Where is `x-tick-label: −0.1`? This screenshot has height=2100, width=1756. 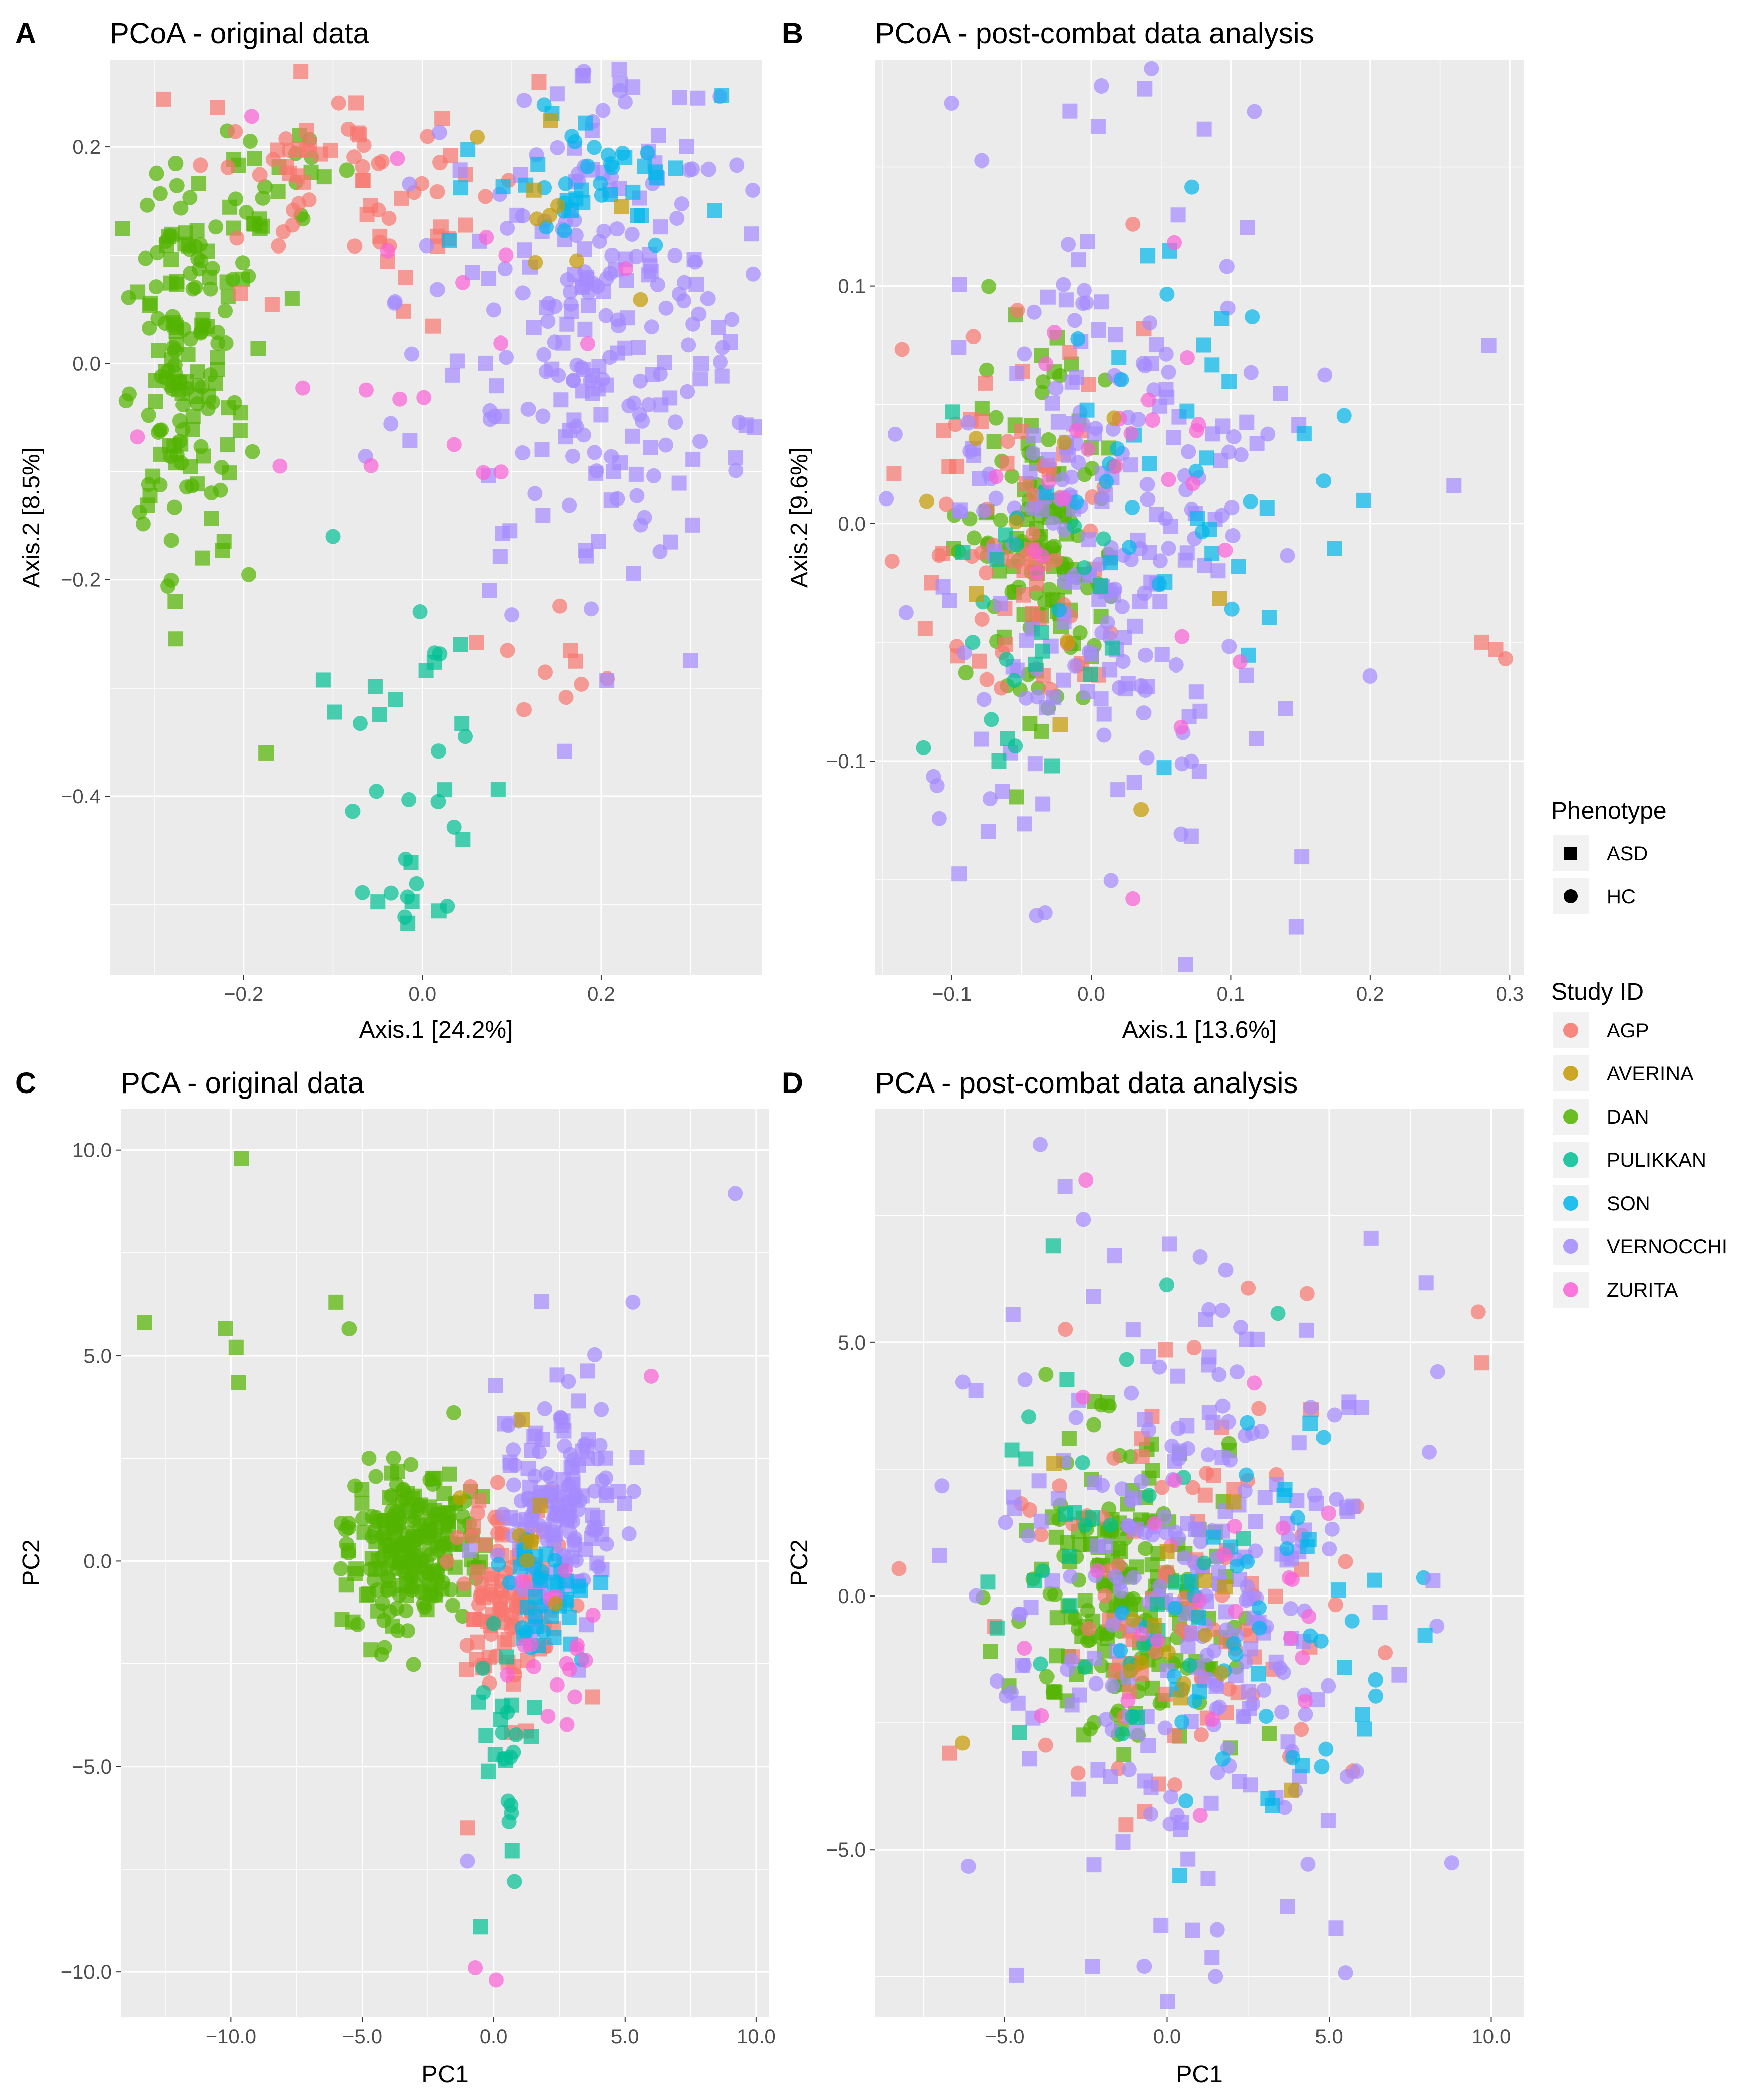
x-tick-label: −0.1 is located at coordinates (952, 994).